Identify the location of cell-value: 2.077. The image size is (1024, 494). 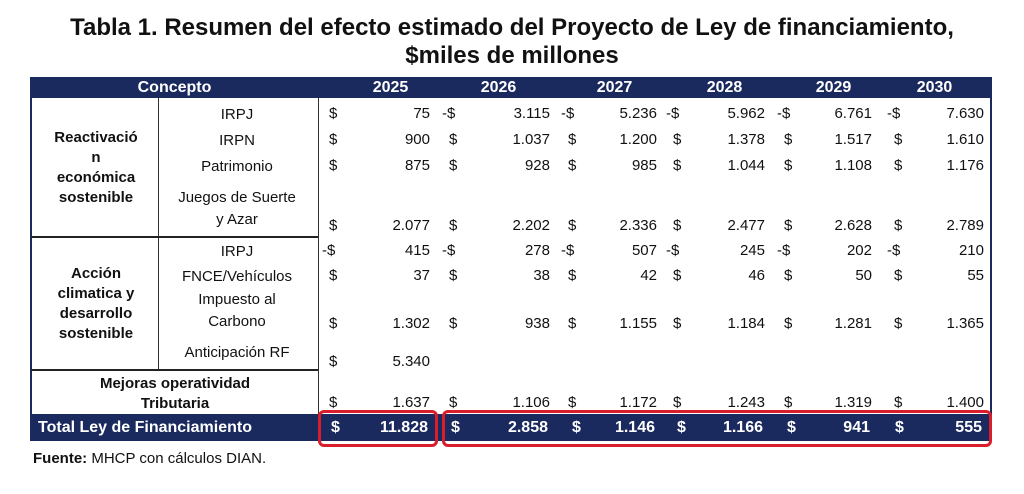
(411, 225).